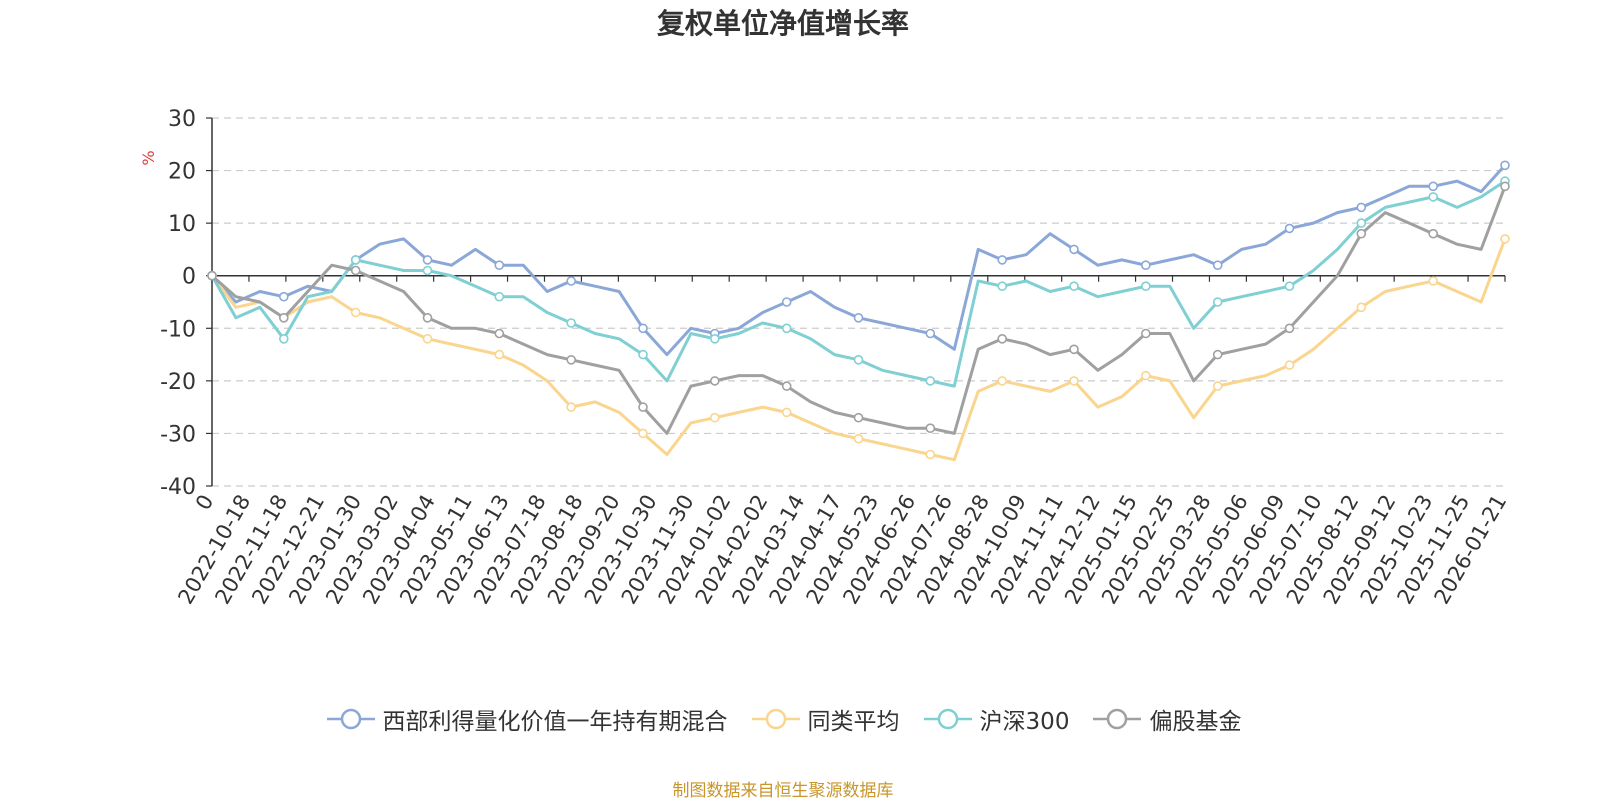  What do you see at coordinates (148, 157) in the screenshot?
I see `y-axis-label: %` at bounding box center [148, 157].